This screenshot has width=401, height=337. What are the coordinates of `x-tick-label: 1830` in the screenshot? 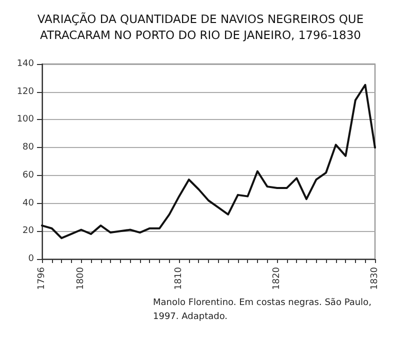 It's located at (375, 278).